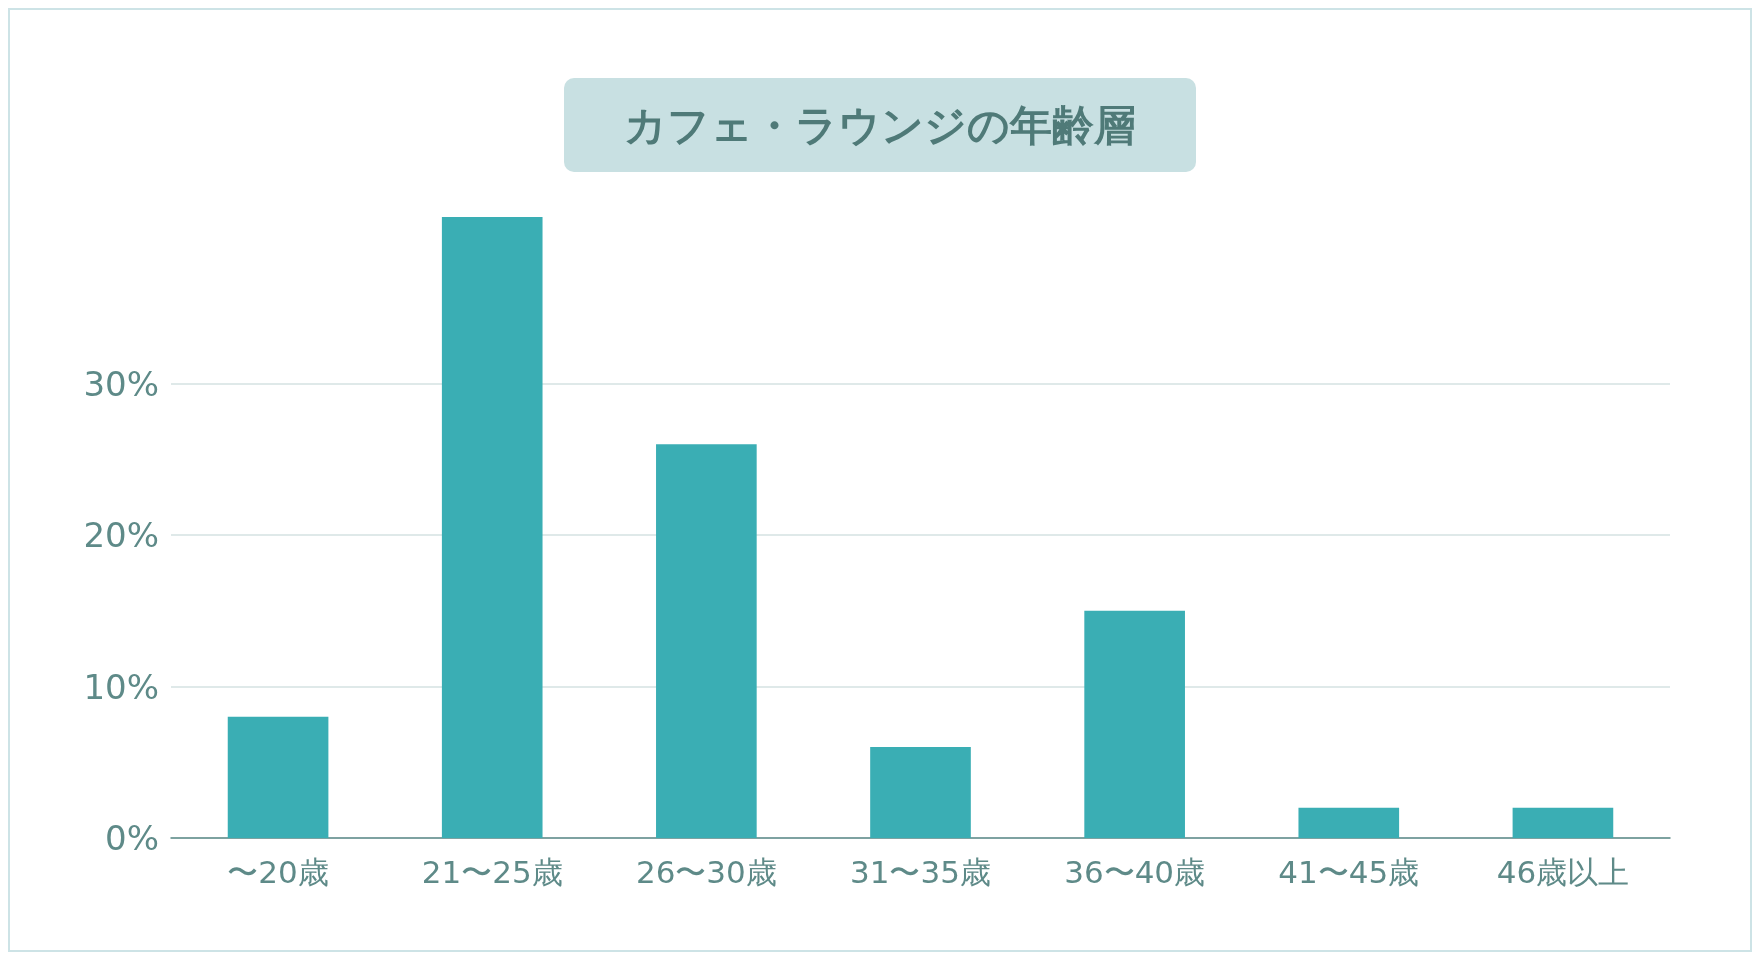 Image resolution: width=1760 pixels, height=960 pixels. Describe the element at coordinates (492, 871) in the screenshot. I see `x-tick-label: 21〜25歳` at that location.